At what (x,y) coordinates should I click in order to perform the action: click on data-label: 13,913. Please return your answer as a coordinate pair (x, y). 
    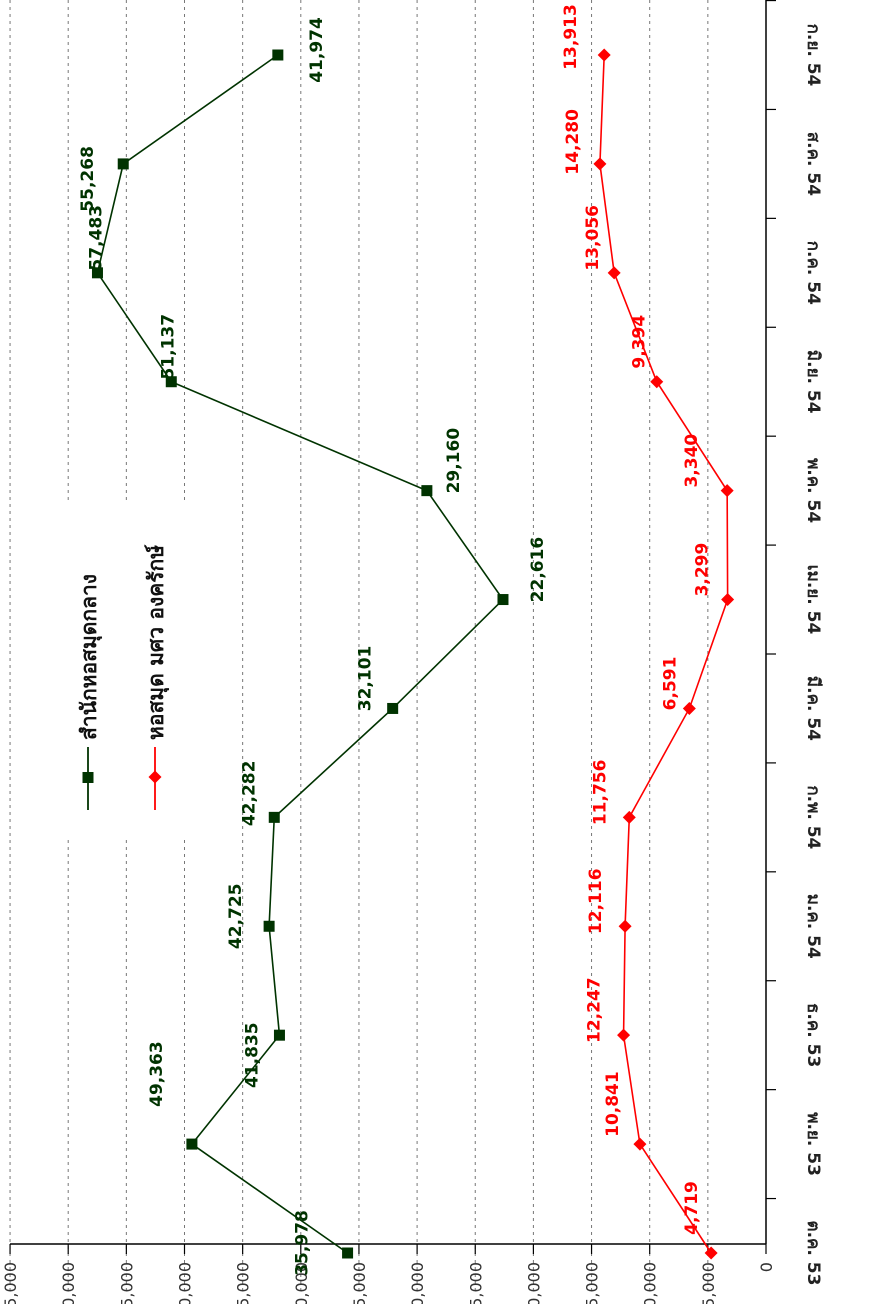
    Looking at the image, I should click on (571, 37).